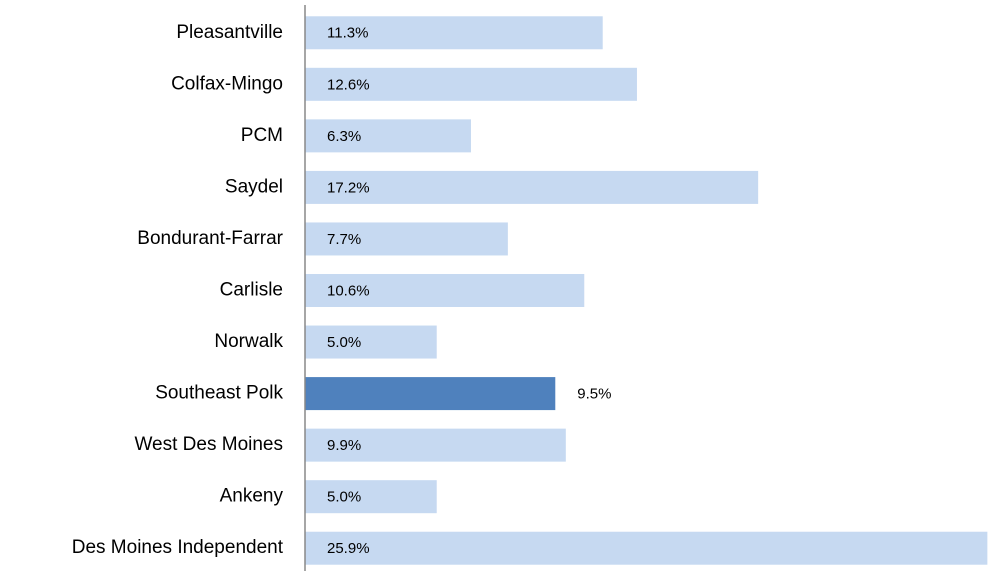 This screenshot has height=571, width=990. I want to click on value-label: 17.2%, so click(348, 187).